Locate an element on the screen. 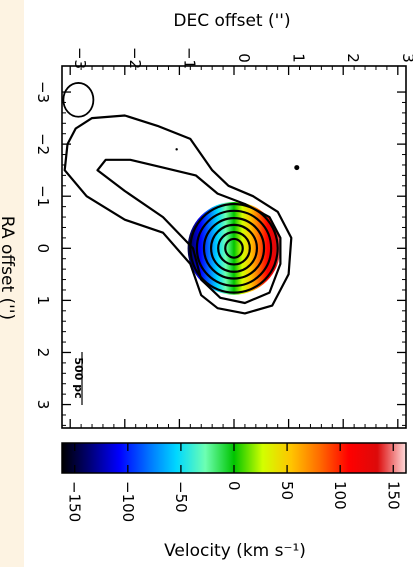 The image size is (413, 567). x-tick-label: 1 is located at coordinates (299, 58).